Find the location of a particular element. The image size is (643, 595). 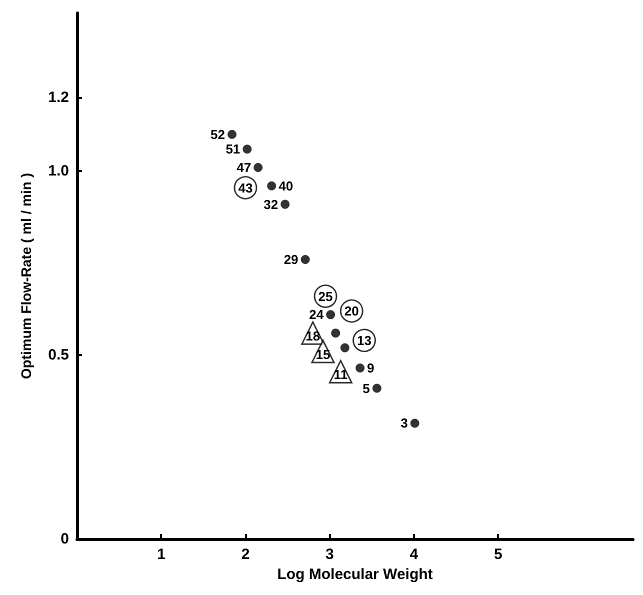

x-tick-label: 2 is located at coordinates (245, 555).